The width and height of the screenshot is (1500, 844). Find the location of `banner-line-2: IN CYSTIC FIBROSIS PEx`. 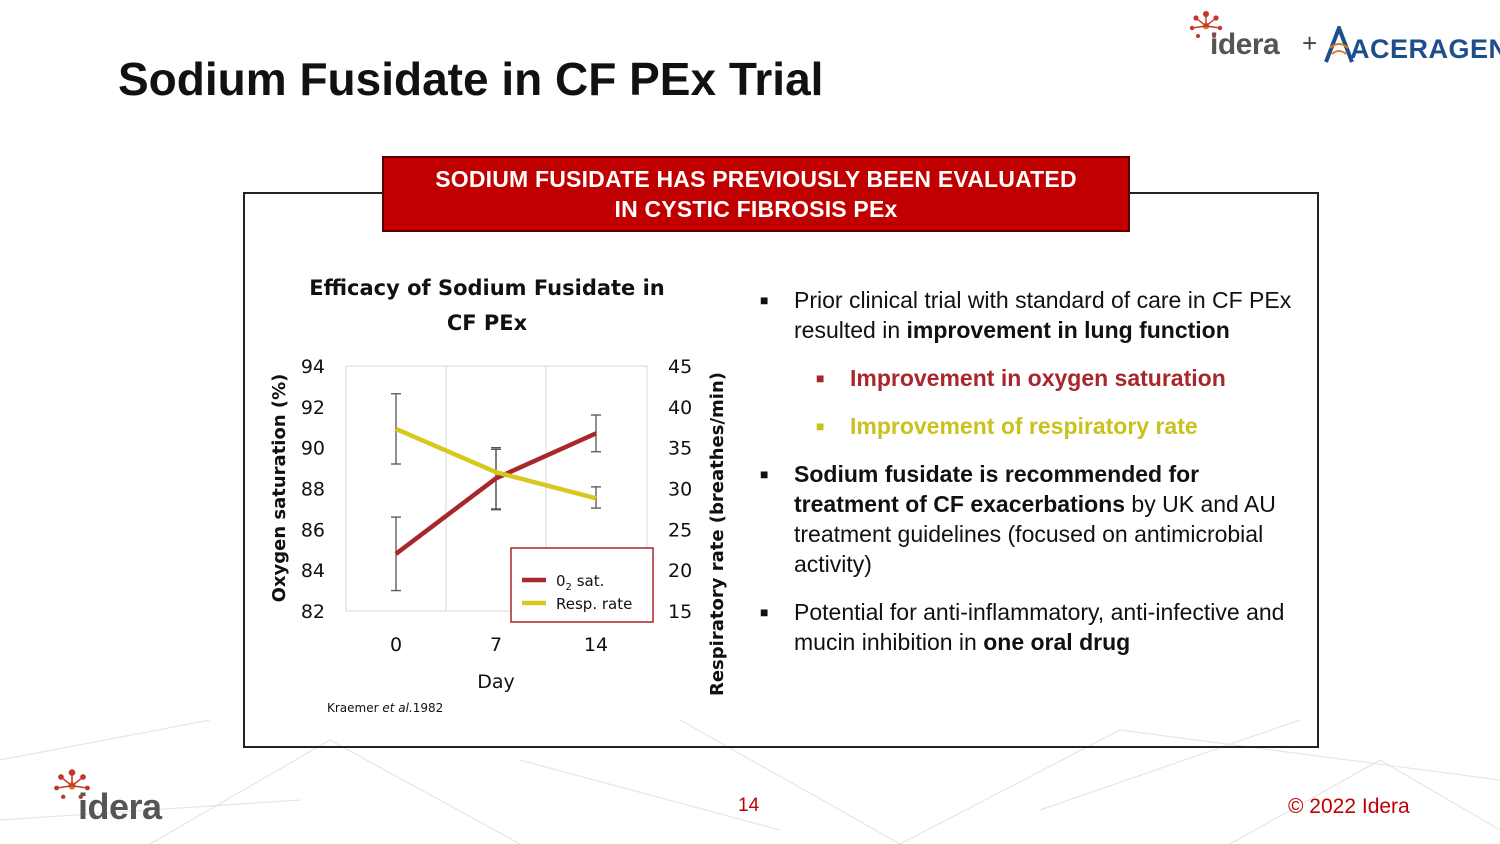

banner-line-2: IN CYSTIC FIBROSIS PEx is located at coordinates (756, 209).